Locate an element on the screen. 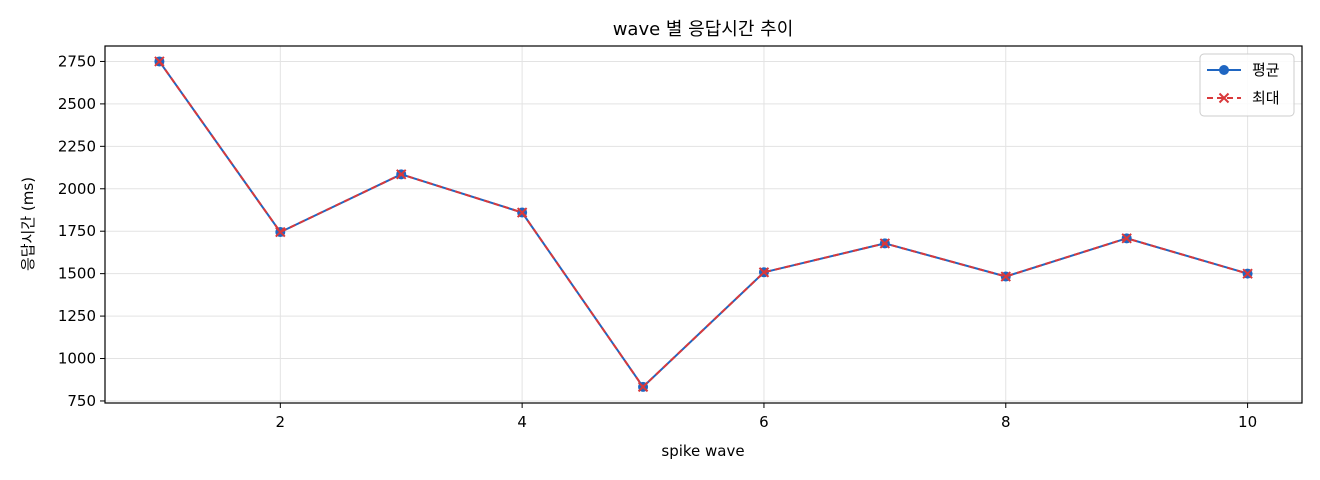 The width and height of the screenshot is (1320, 480). y-tick-label: 1750 is located at coordinates (77, 231).